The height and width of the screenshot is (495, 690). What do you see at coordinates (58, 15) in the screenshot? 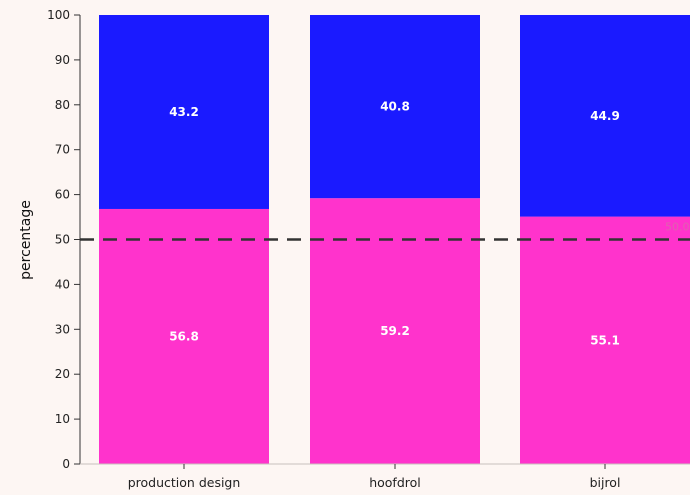
I see `y-tick-label-100: 100` at bounding box center [58, 15].